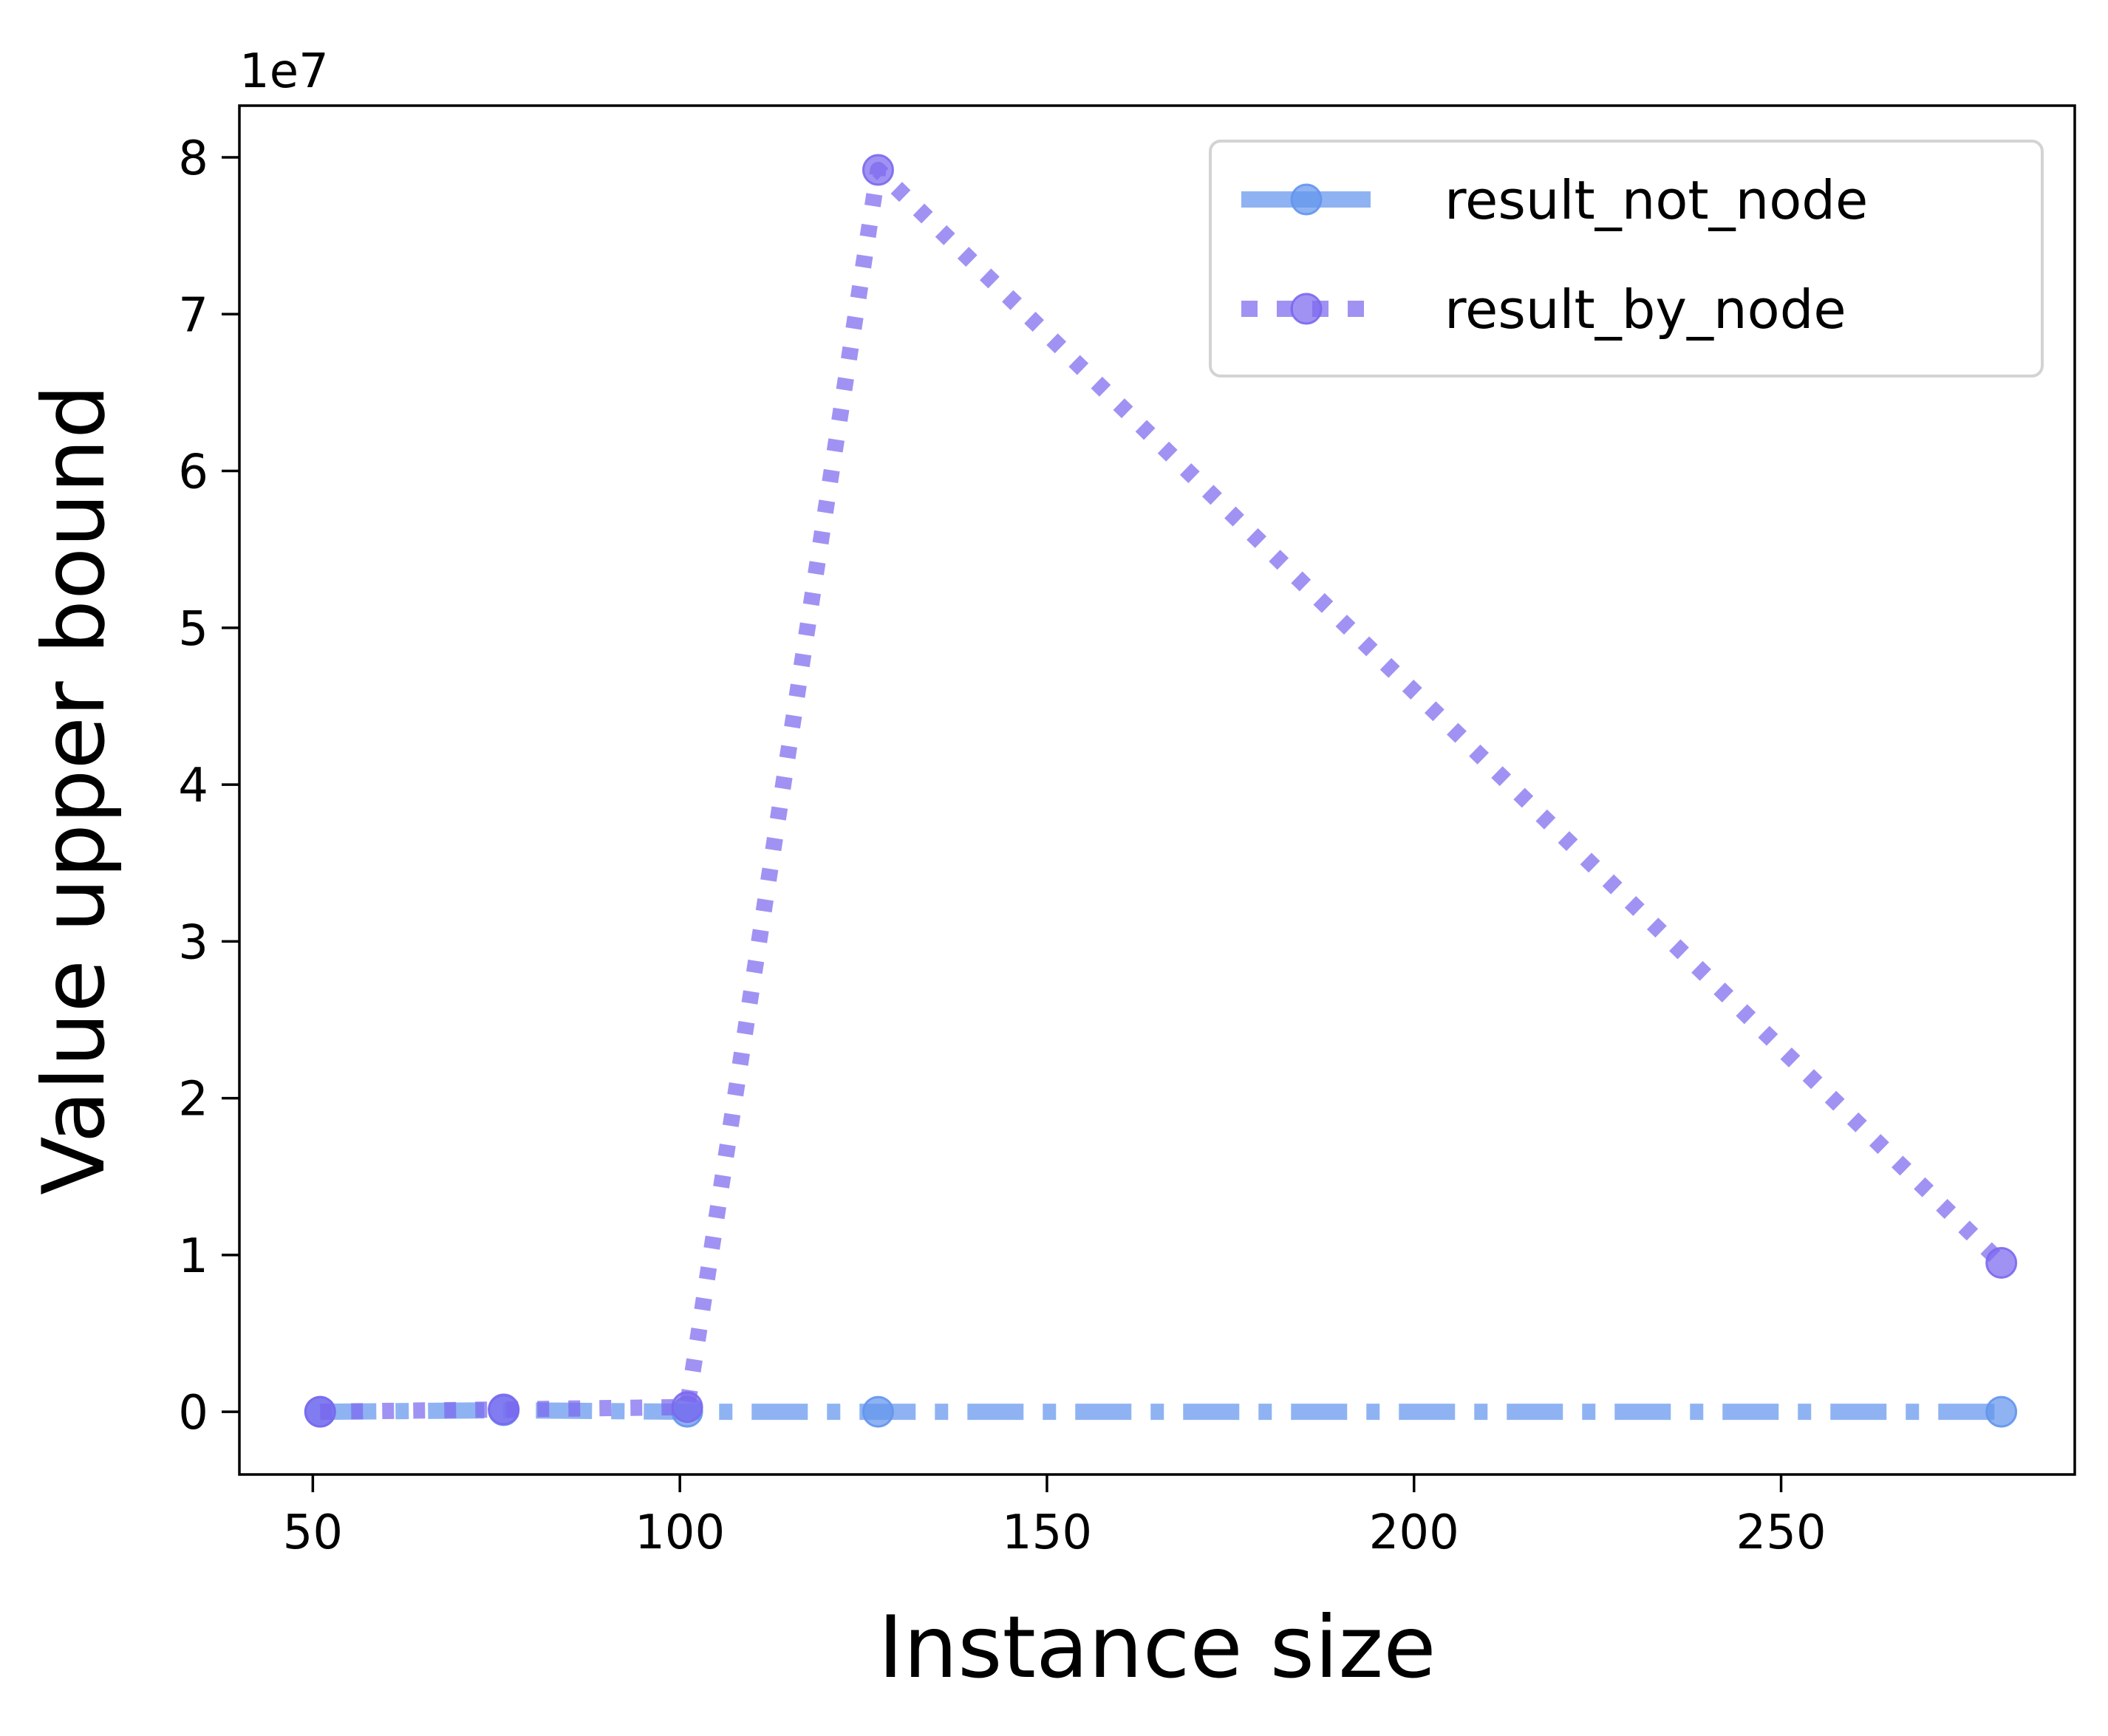 This screenshot has height=1736, width=2108. What do you see at coordinates (193, 315) in the screenshot?
I see `y-tick-label: 7` at bounding box center [193, 315].